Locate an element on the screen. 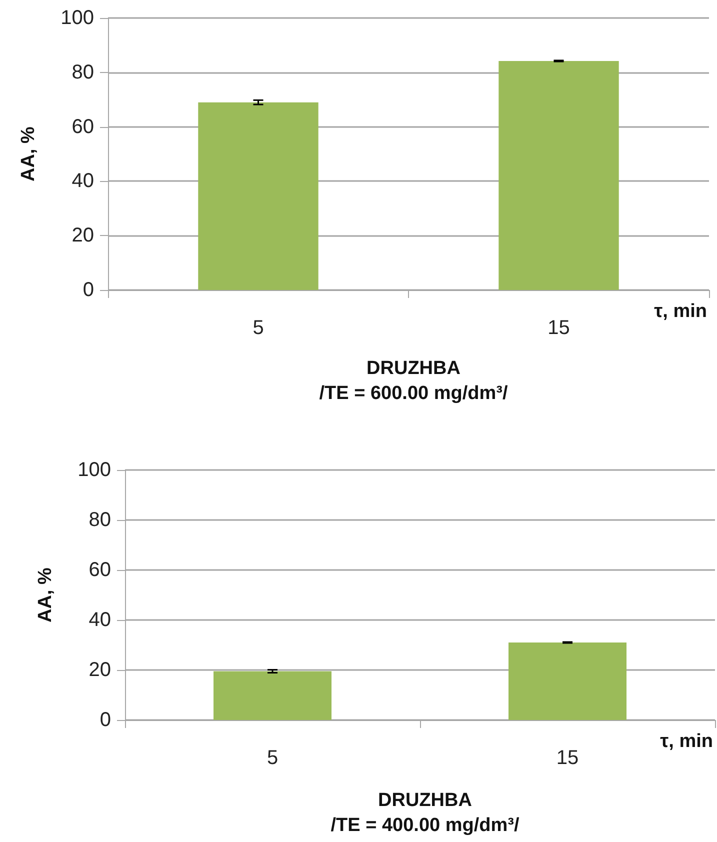 The width and height of the screenshot is (717, 842). text: /TE = 600.00 mg/dm³/ is located at coordinates (413, 393).